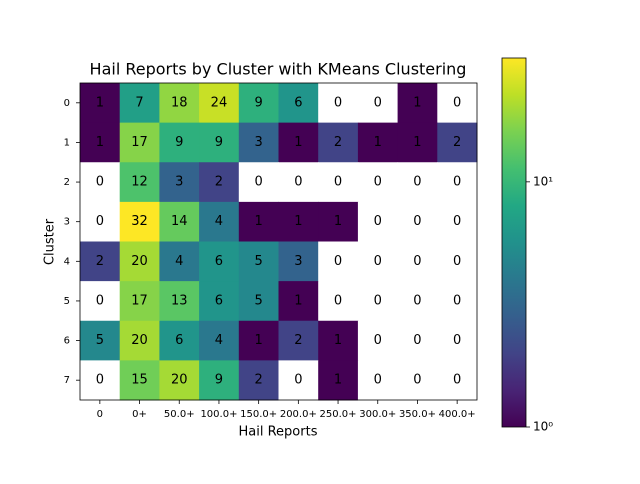 This screenshot has height=484, width=640. What do you see at coordinates (50, 241) in the screenshot?
I see `y-axis-label: Cluster` at bounding box center [50, 241].